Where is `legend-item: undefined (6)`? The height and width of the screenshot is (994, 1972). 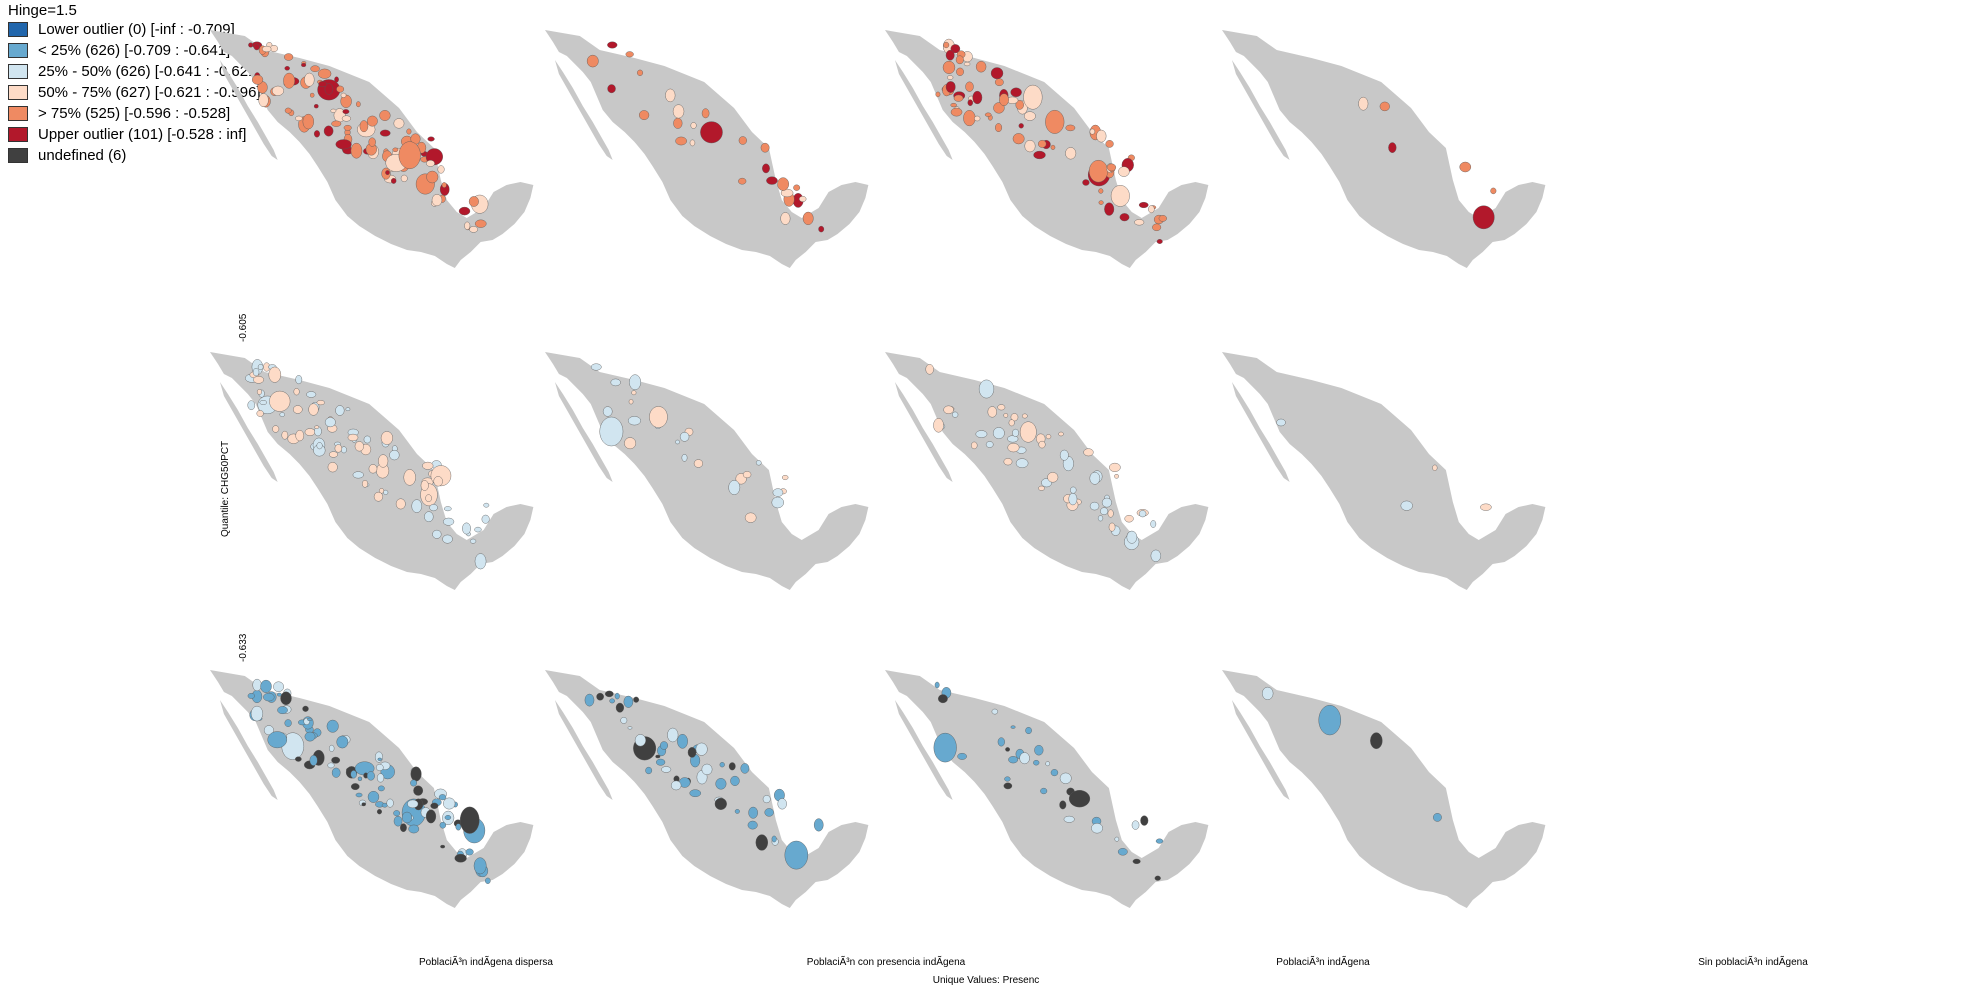 legend-item: undefined (6) is located at coordinates (134, 155).